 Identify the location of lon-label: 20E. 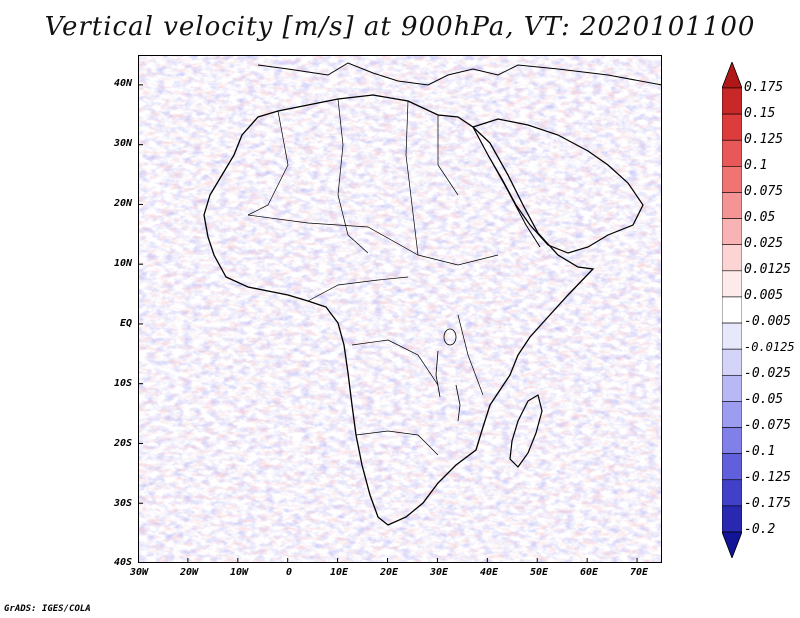
(389, 572).